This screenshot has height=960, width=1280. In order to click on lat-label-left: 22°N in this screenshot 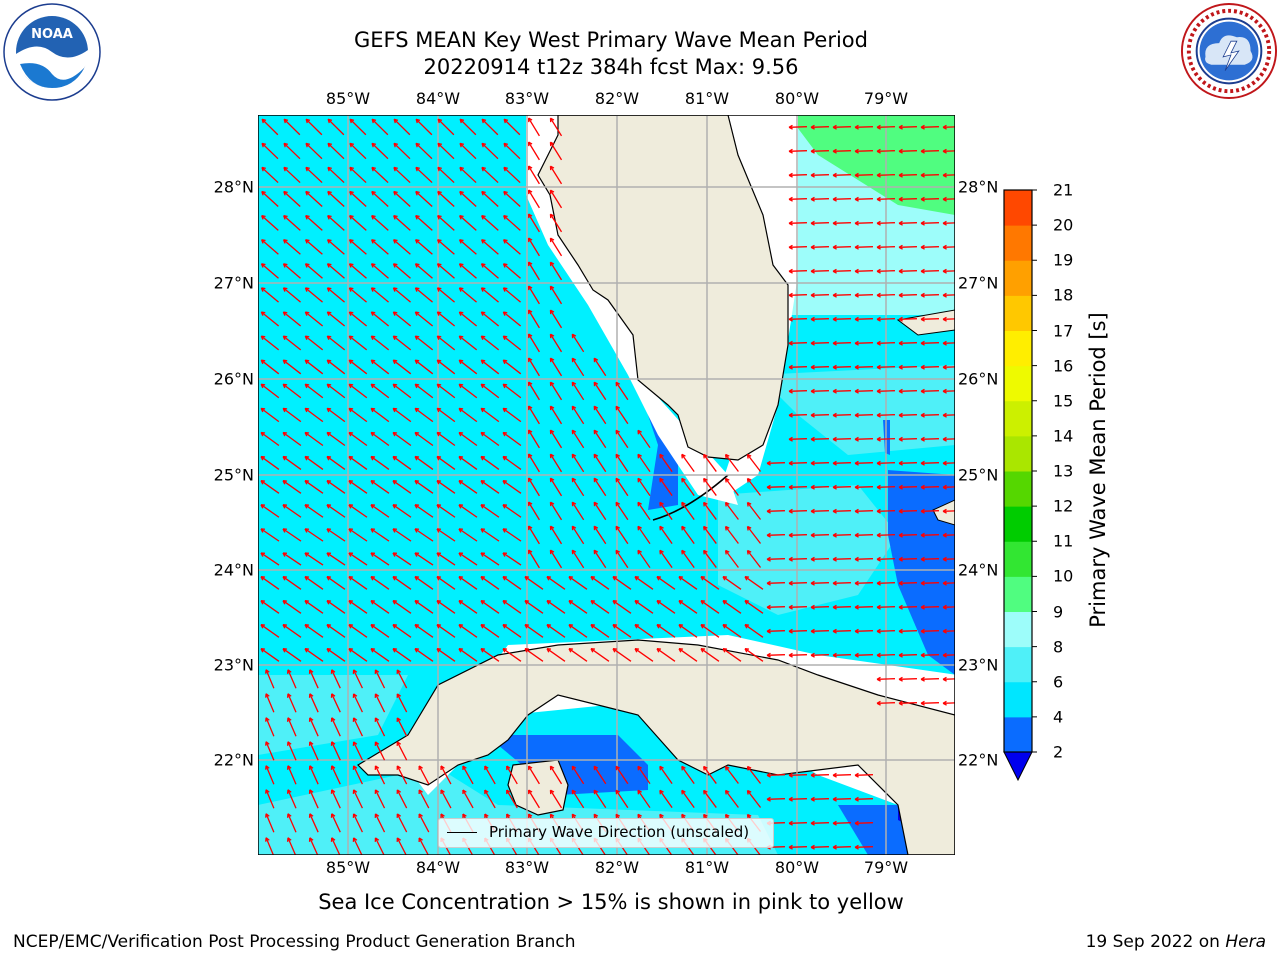, I will do `click(233, 760)`.